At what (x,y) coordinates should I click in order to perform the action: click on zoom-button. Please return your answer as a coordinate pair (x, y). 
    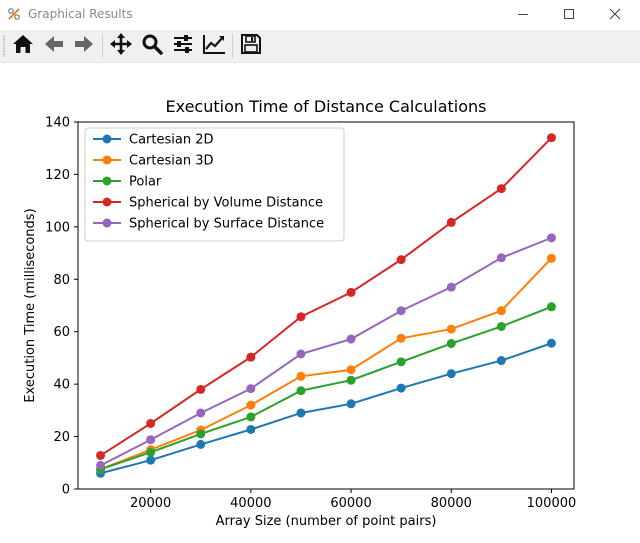
    Looking at the image, I should click on (152, 46).